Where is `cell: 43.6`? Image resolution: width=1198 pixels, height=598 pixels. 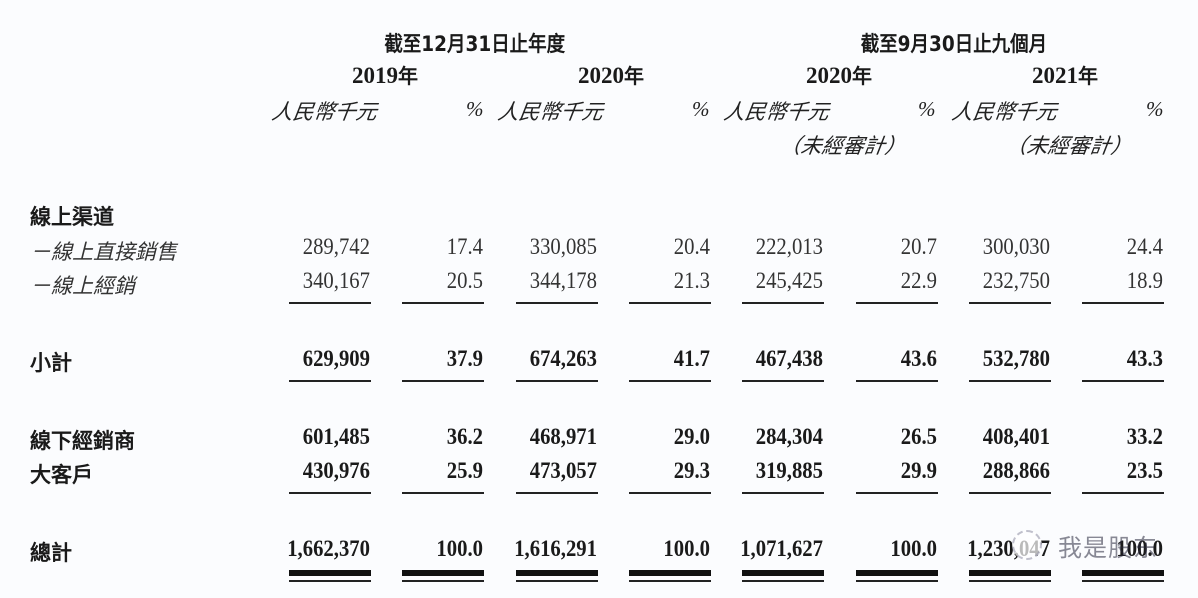 cell: 43.6 is located at coordinates (918, 358).